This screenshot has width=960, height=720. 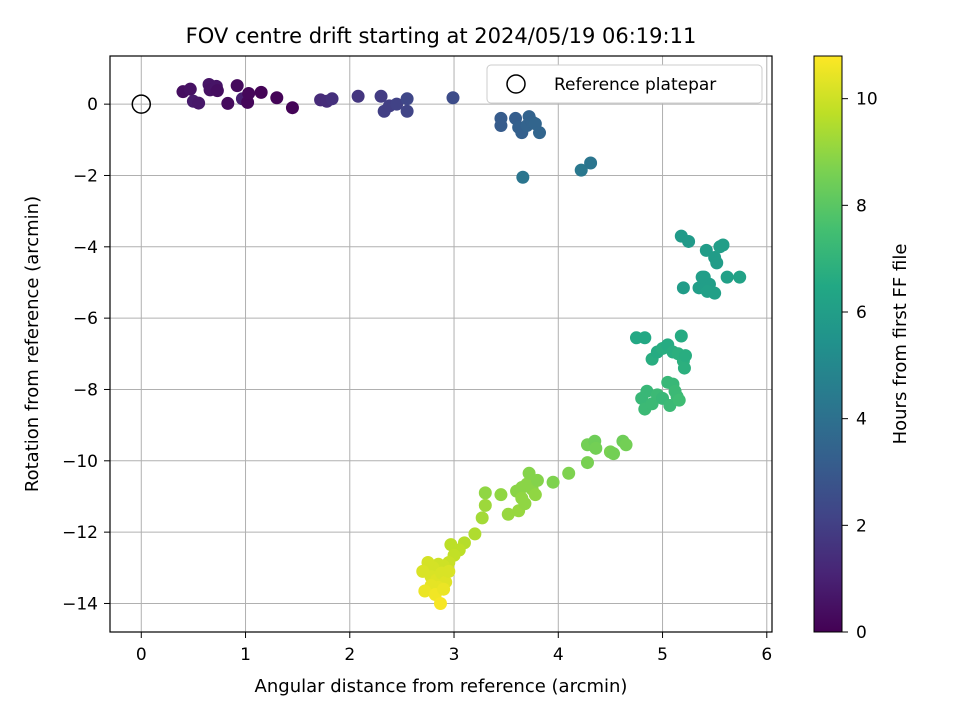 What do you see at coordinates (861, 633) in the screenshot?
I see `colorbar-tick-label: 0` at bounding box center [861, 633].